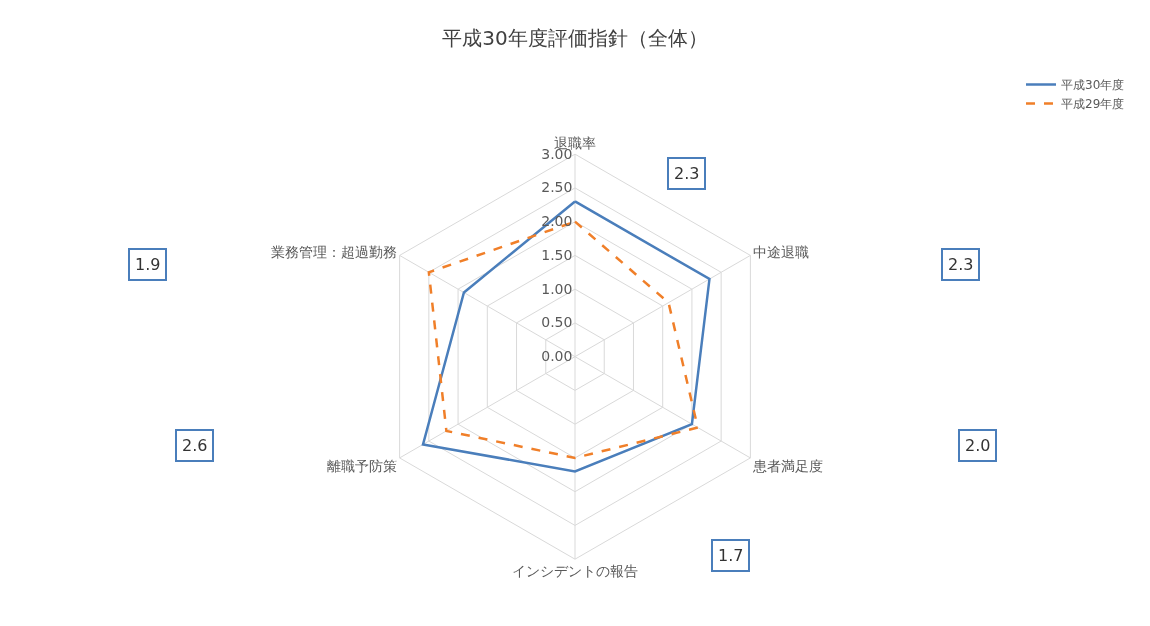 Image resolution: width=1150 pixels, height=626 pixels. What do you see at coordinates (361, 465) in the screenshot?
I see `spoke-label: 離職予防策` at bounding box center [361, 465].